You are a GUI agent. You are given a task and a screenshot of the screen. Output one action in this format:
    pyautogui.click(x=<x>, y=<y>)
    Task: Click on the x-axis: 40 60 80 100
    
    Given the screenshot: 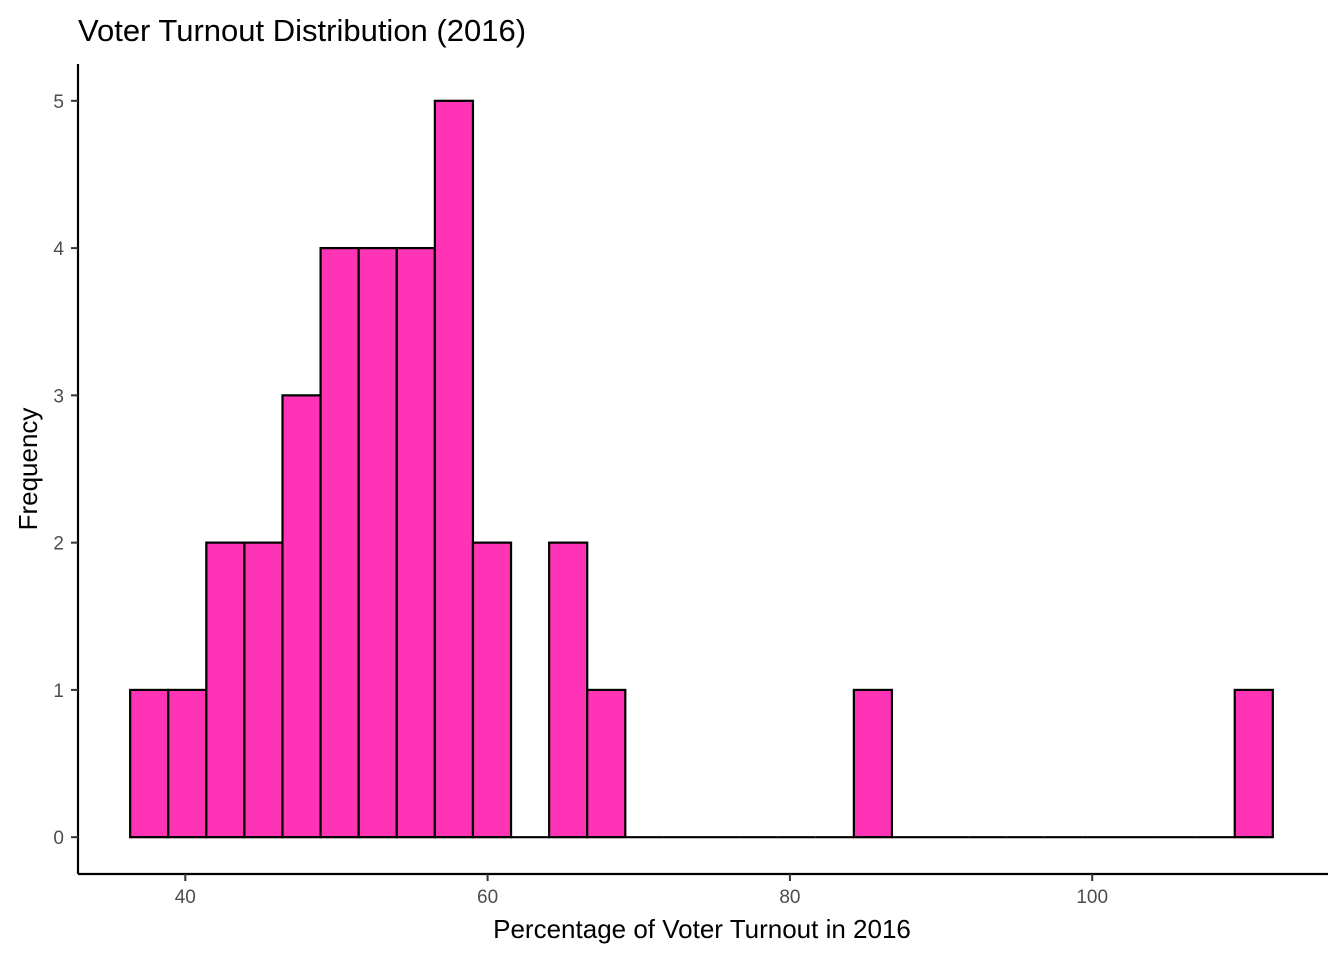 What is the action you would take?
    pyautogui.click(x=703, y=890)
    